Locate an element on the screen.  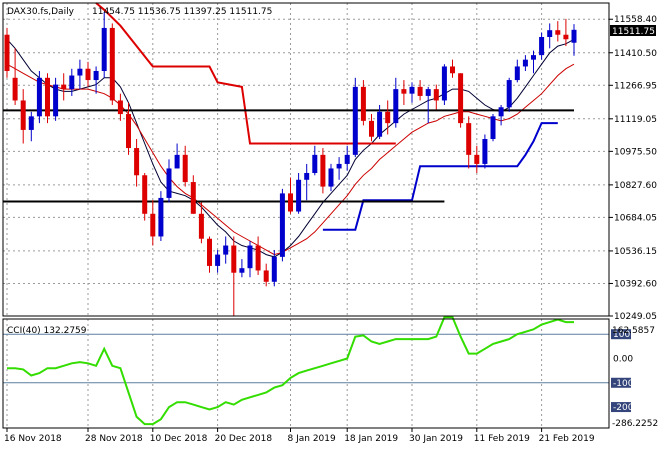
cci-bottom-label: -286.2252 is located at coordinates (635, 424).